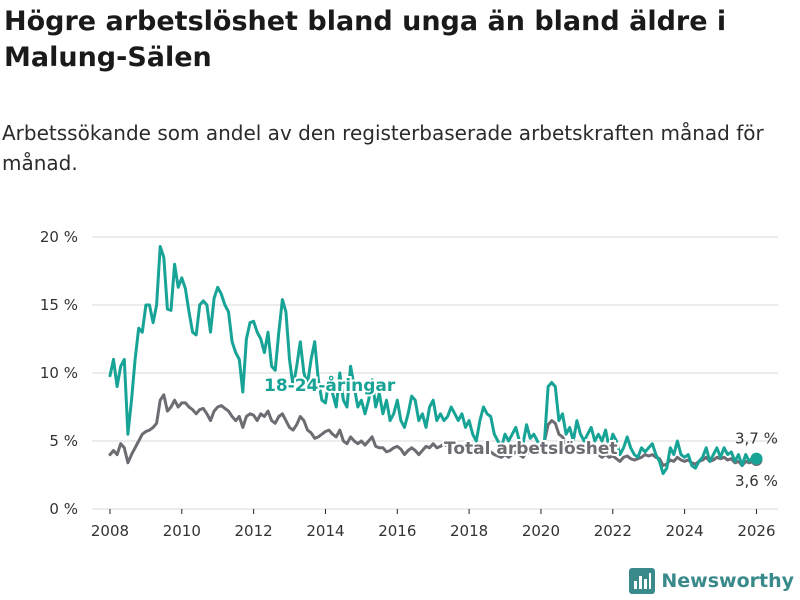 Image resolution: width=800 pixels, height=600 pixels. What do you see at coordinates (685, 531) in the screenshot?
I see `x-tick-label: 2024` at bounding box center [685, 531].